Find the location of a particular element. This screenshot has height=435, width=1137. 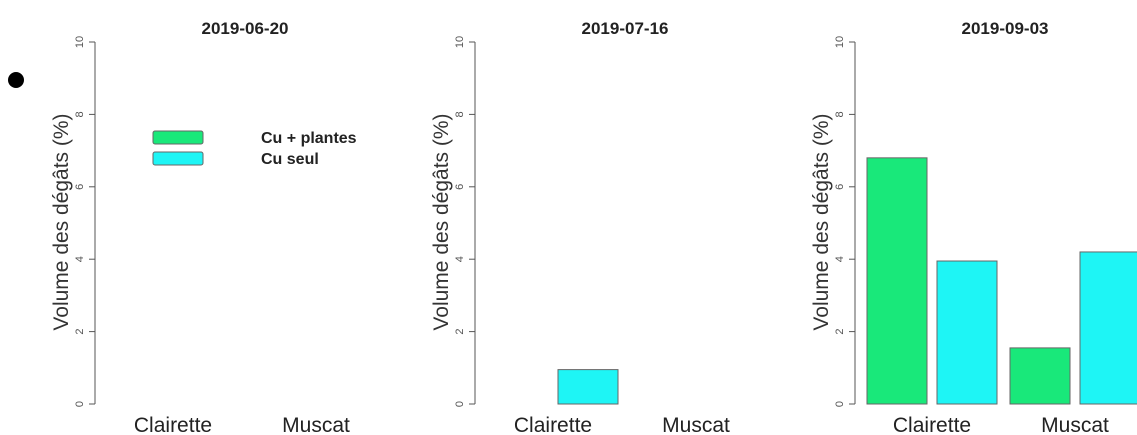

chart-title: 2019-09-03 is located at coordinates (1005, 28).